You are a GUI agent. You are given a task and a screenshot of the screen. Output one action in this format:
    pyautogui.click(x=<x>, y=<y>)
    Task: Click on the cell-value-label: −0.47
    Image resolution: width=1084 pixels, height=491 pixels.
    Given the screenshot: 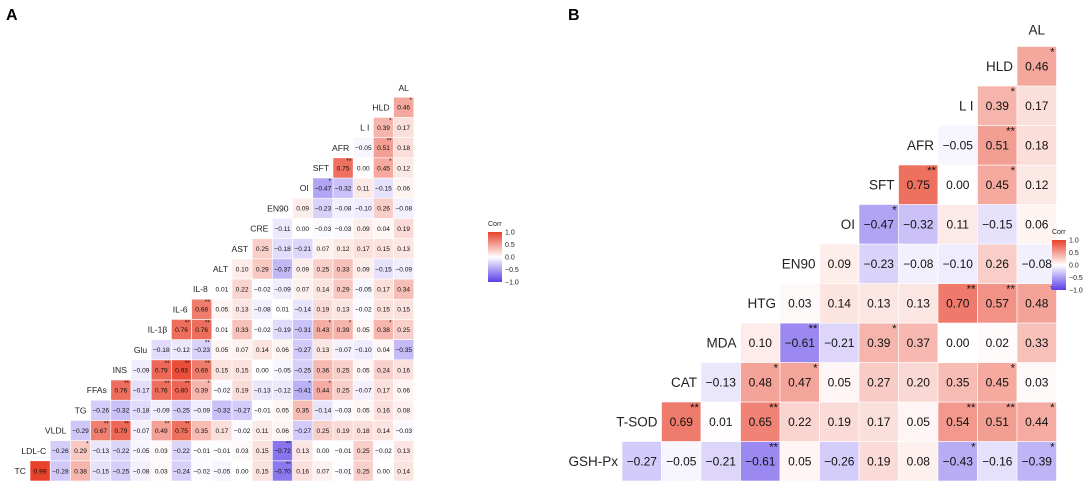 What is the action you would take?
    pyautogui.click(x=323, y=188)
    